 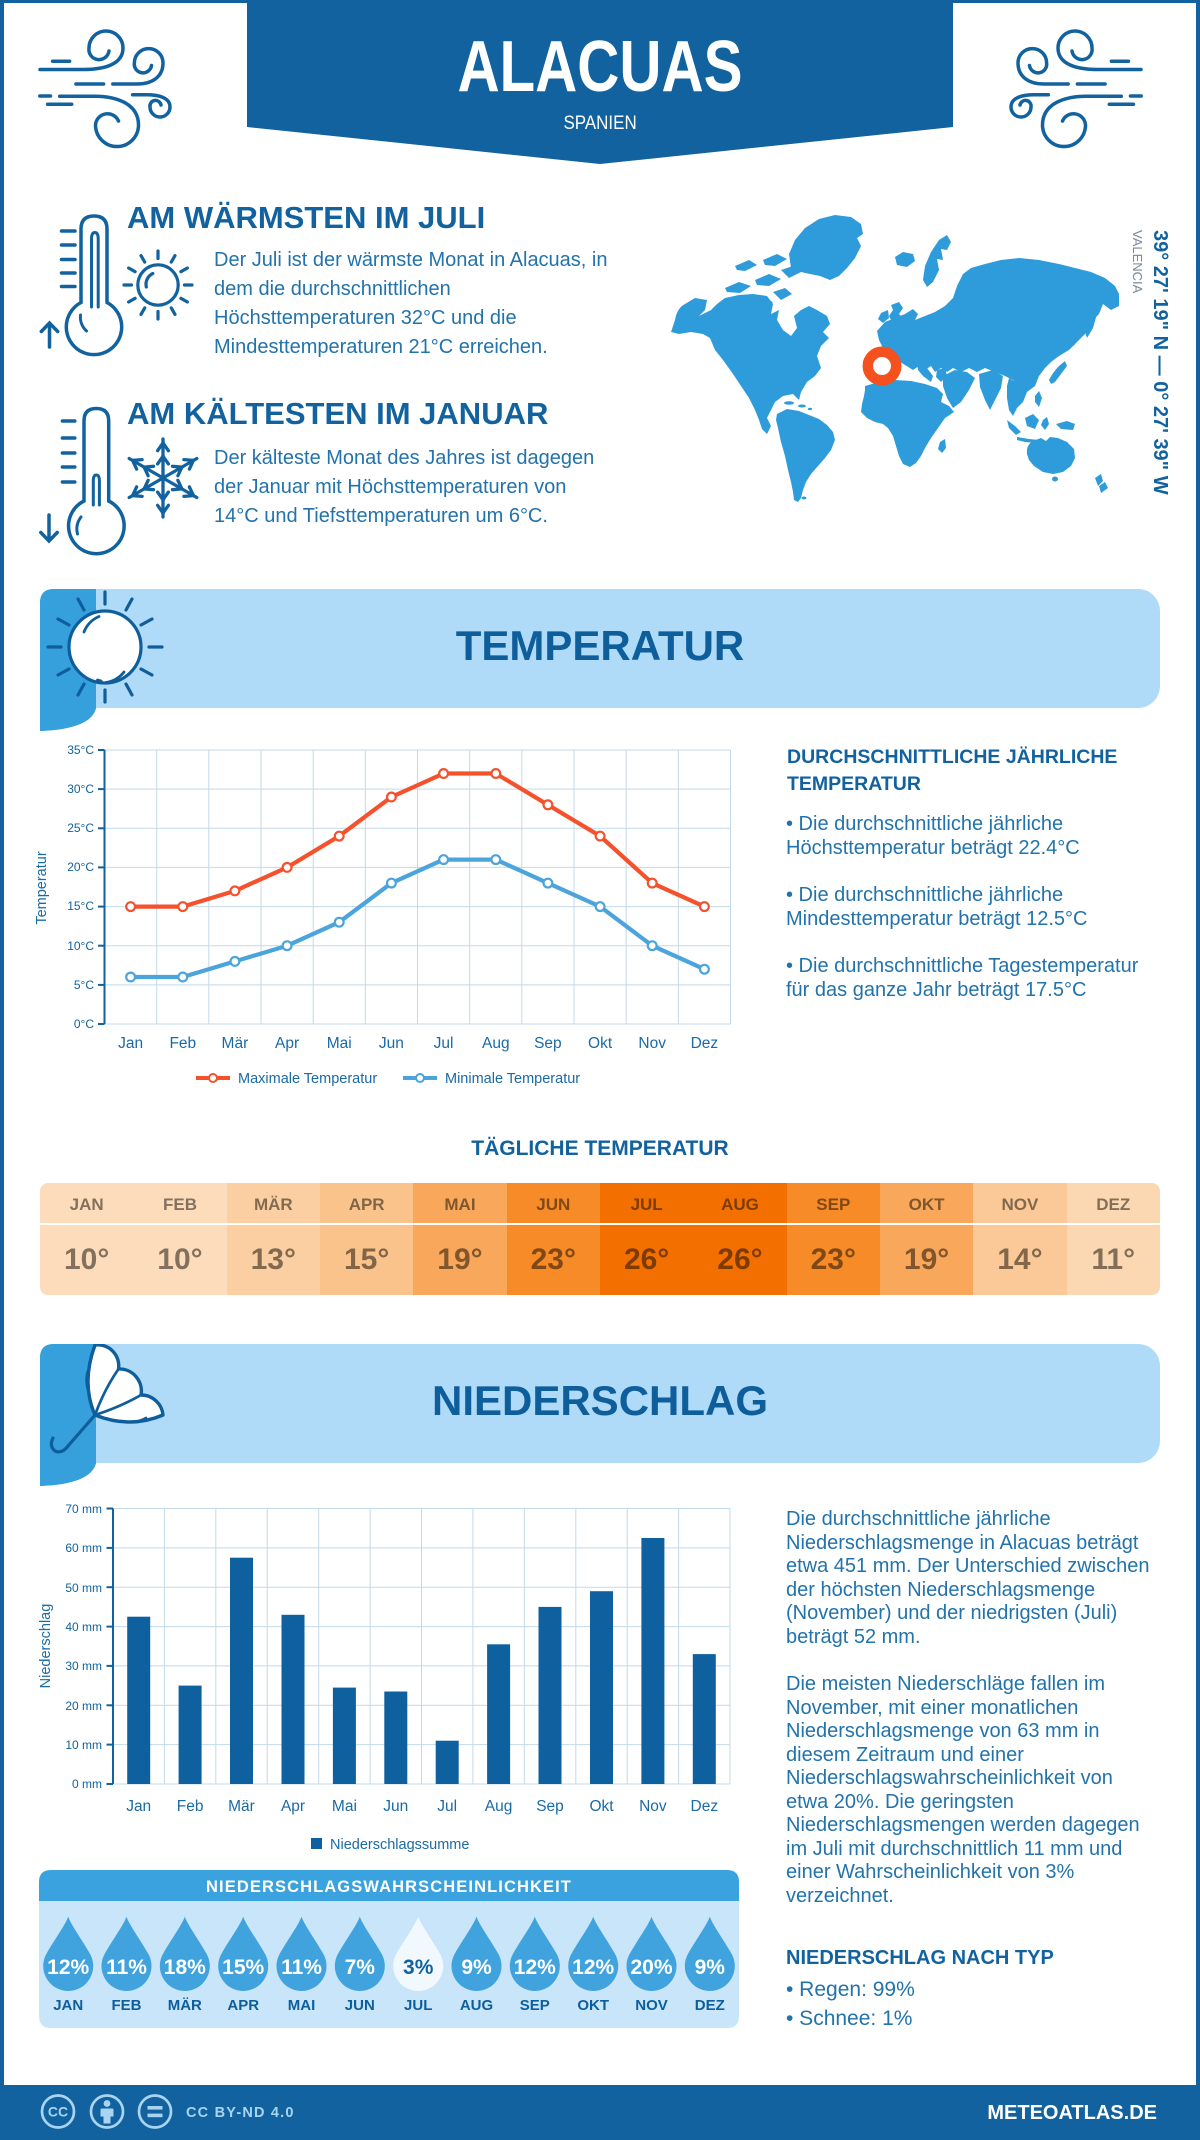 I want to click on svg-text: JUL, so click(x=418, y=2005).